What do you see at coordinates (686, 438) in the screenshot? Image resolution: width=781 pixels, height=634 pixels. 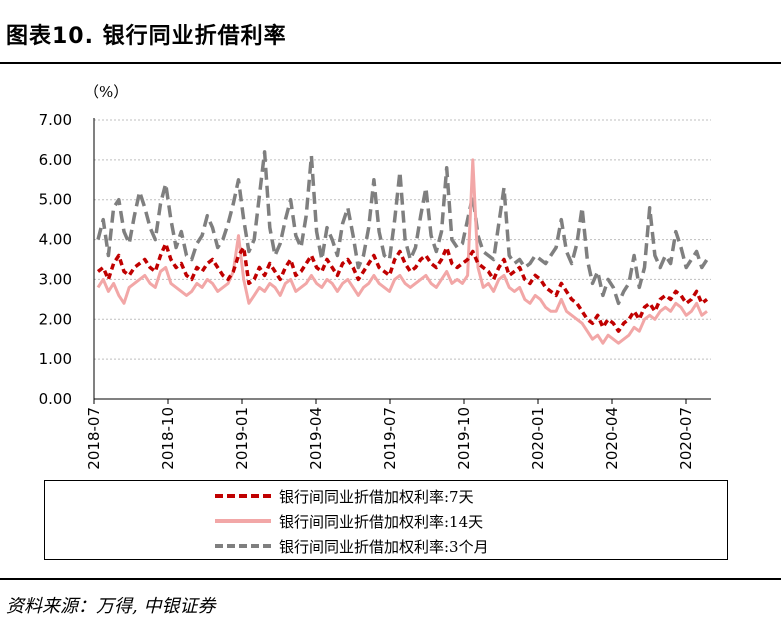 I see `x-tick-label: 2020-07` at bounding box center [686, 438].